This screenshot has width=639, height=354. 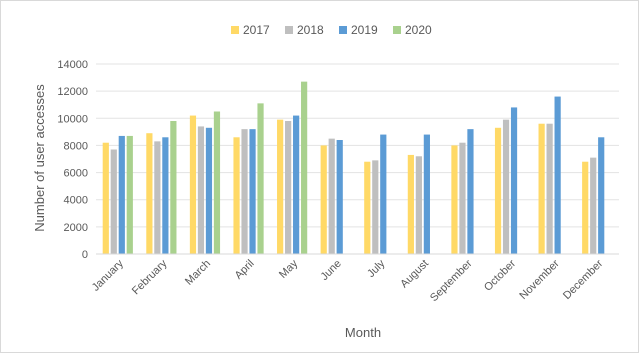 What do you see at coordinates (557, 175) in the screenshot?
I see `bar-2019-november` at bounding box center [557, 175].